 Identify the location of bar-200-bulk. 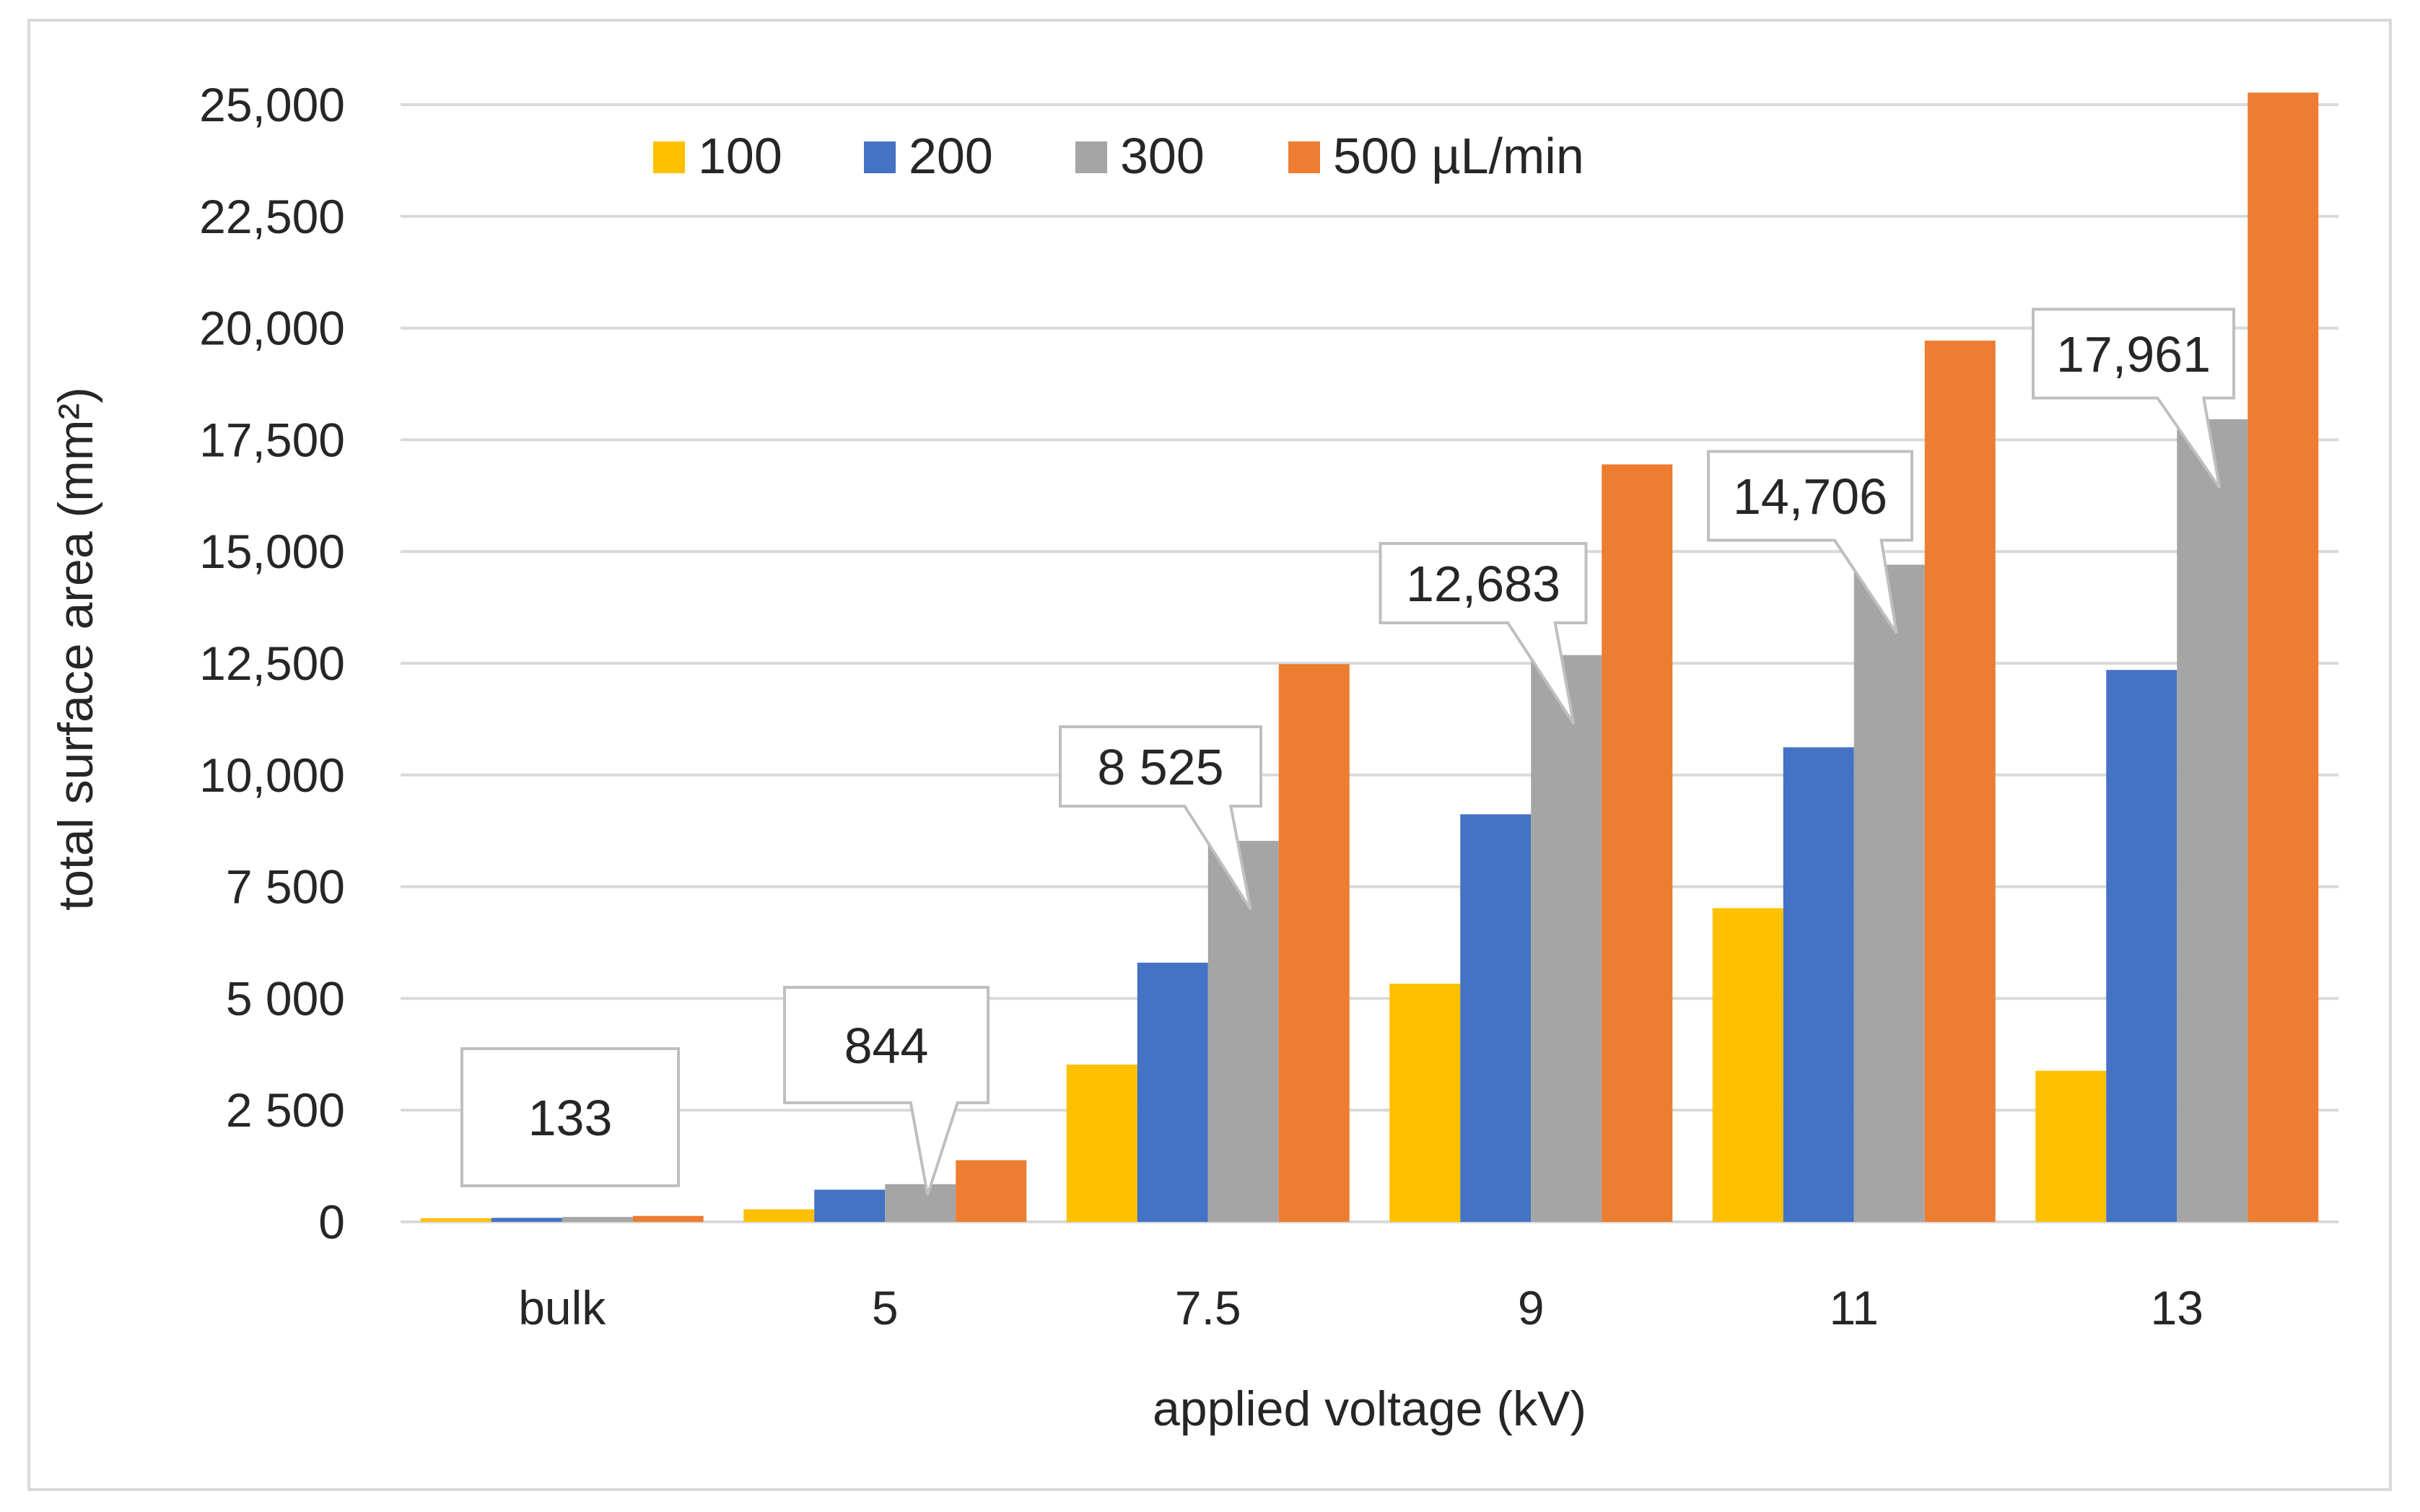
(526, 1220).